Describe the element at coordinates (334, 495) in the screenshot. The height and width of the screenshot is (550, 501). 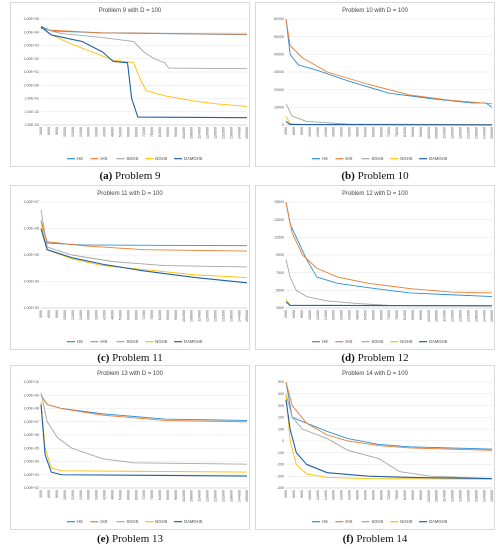
I see `x-tick-label: 30000` at that location.